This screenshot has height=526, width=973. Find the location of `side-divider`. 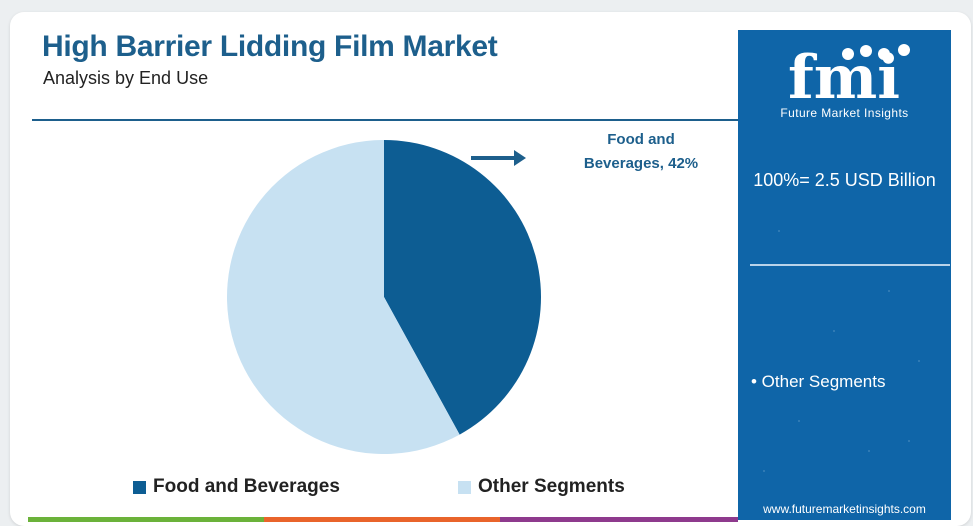

side-divider is located at coordinates (850, 265).